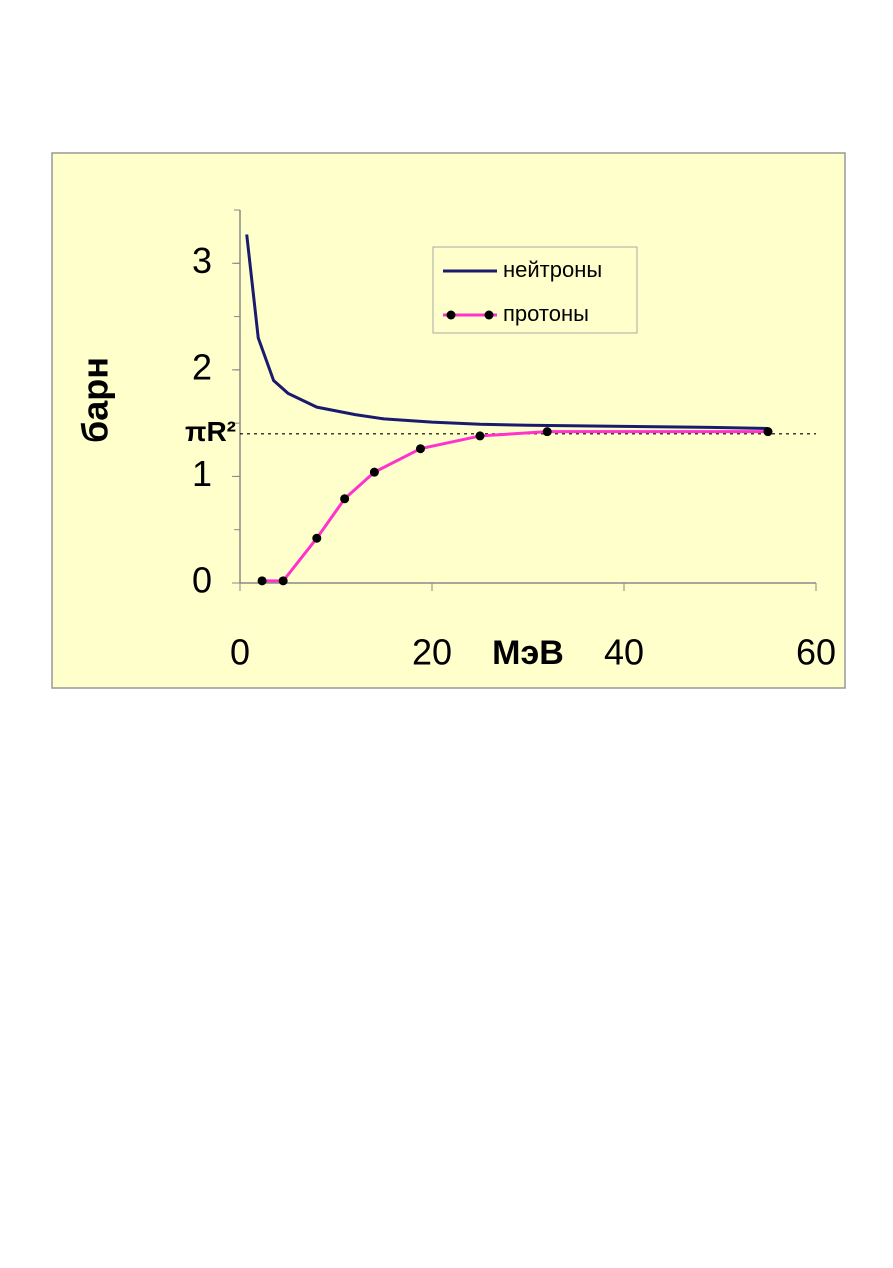 The height and width of the screenshot is (1268, 893). Describe the element at coordinates (202, 580) in the screenshot. I see `y-tick-label: 0` at that location.